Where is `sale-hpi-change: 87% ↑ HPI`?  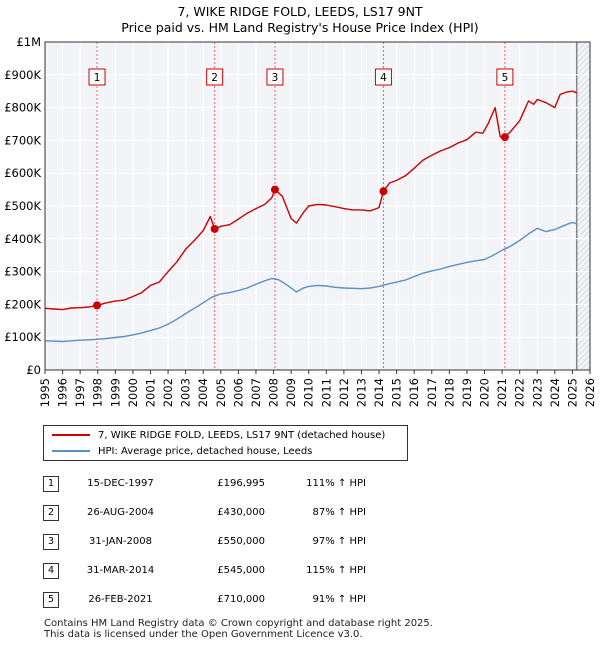 sale-hpi-change: 87% ↑ HPI is located at coordinates (339, 512).